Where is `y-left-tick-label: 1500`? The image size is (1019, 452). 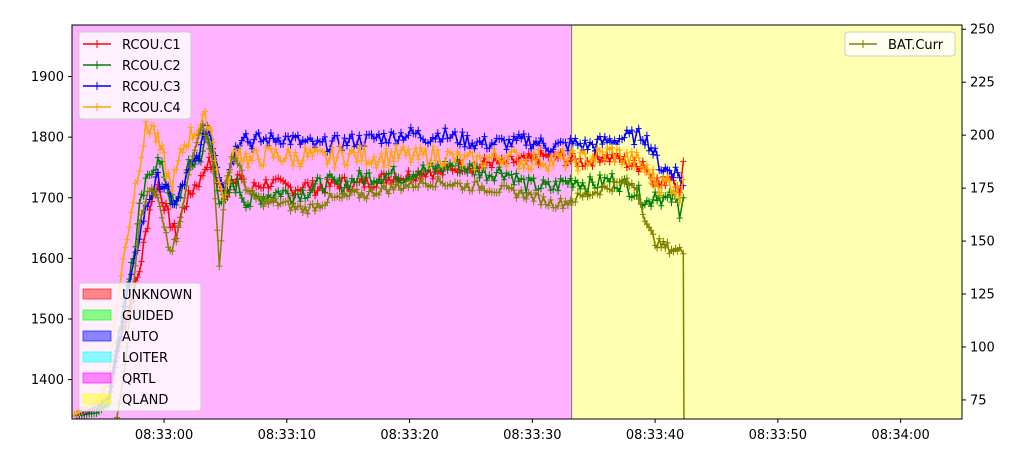 y-left-tick-label: 1500 is located at coordinates (47, 319).